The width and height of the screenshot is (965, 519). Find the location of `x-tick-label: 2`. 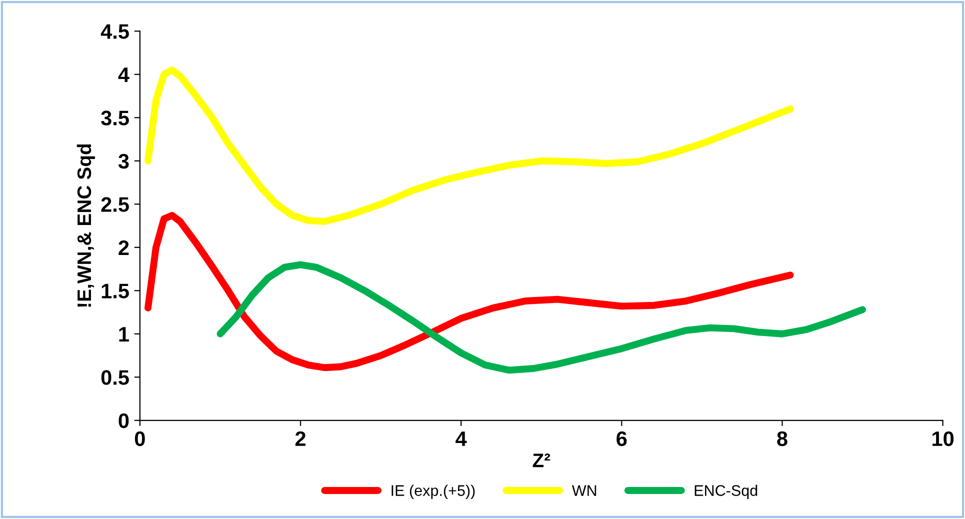

x-tick-label: 2 is located at coordinates (300, 438).